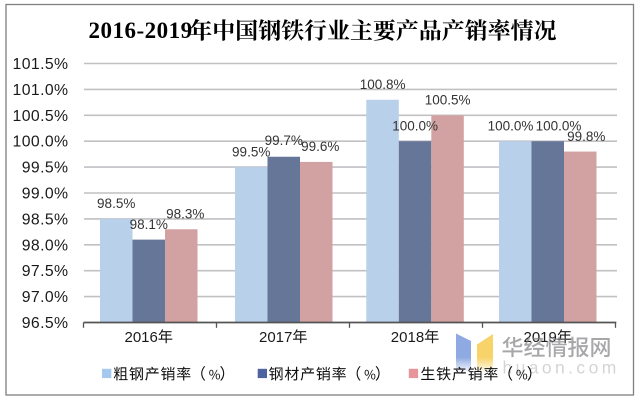  What do you see at coordinates (275, 337) in the screenshot?
I see `svg-text: 2017` at bounding box center [275, 337].